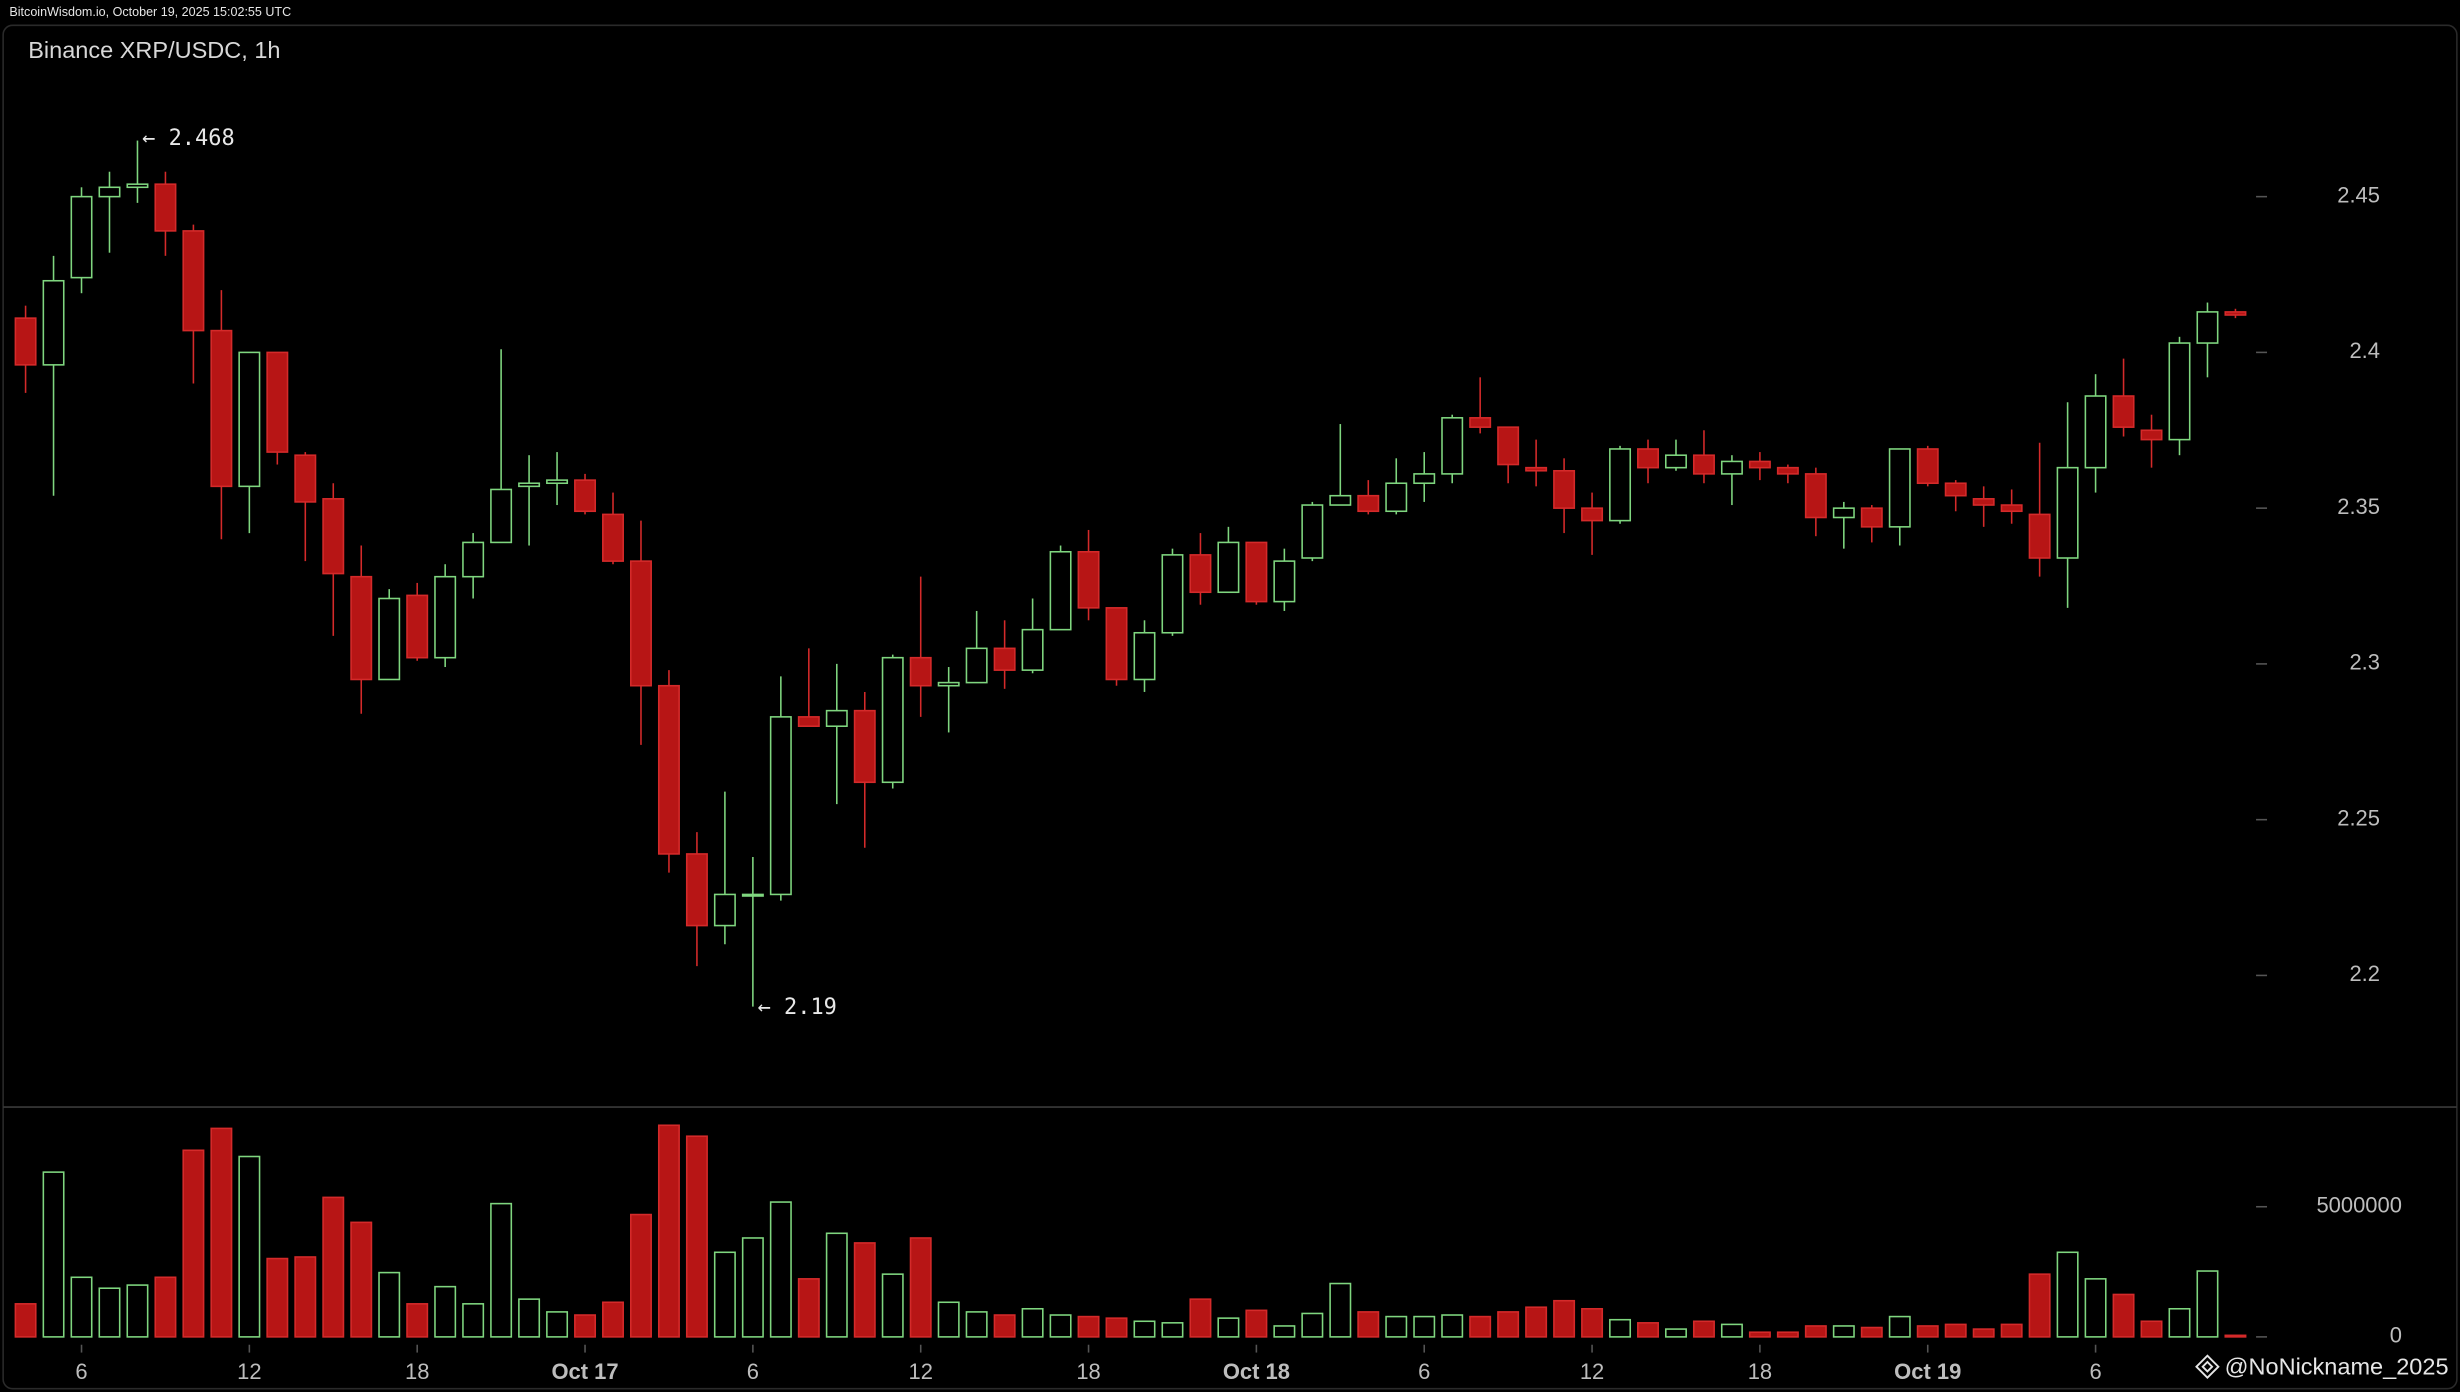 Image resolution: width=2460 pixels, height=1392 pixels. I want to click on low-annotation: ← 2.19, so click(797, 1007).